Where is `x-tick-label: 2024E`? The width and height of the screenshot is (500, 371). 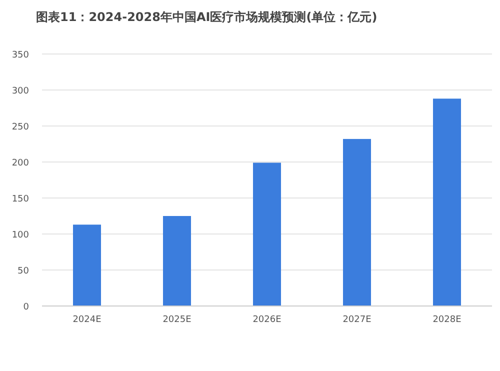
x-tick-label: 2024E is located at coordinates (87, 320).